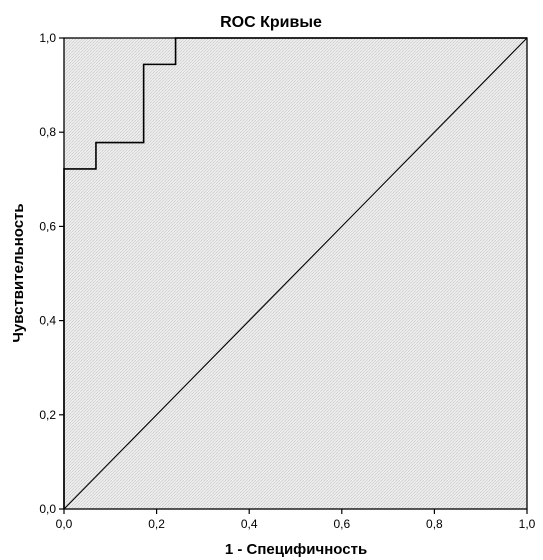 Image resolution: width=543 pixels, height=560 pixels. What do you see at coordinates (47, 226) in the screenshot?
I see `y-tick-label: 0,6` at bounding box center [47, 226].